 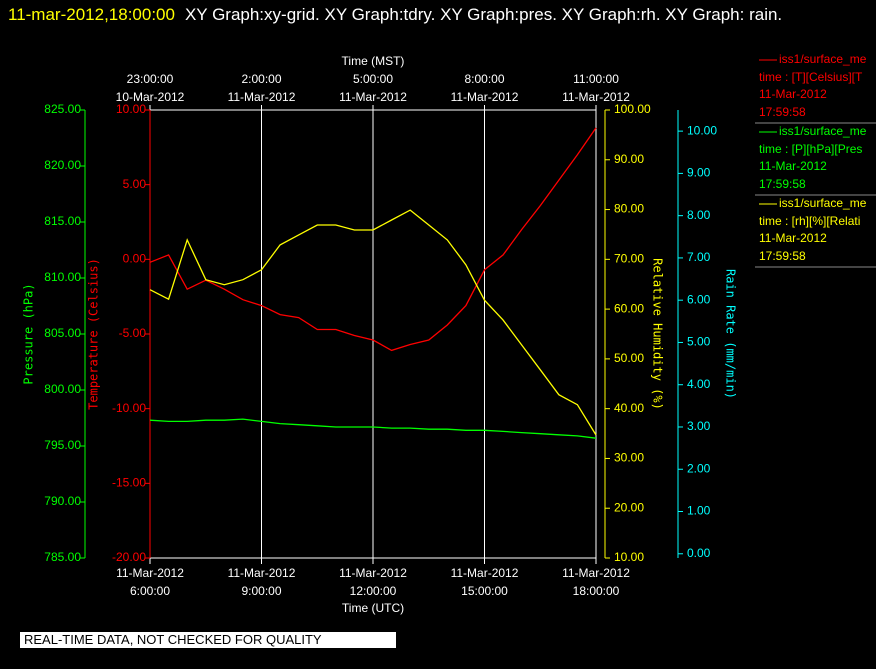 I want to click on y-tick-label: 100.00, so click(x=632, y=109).